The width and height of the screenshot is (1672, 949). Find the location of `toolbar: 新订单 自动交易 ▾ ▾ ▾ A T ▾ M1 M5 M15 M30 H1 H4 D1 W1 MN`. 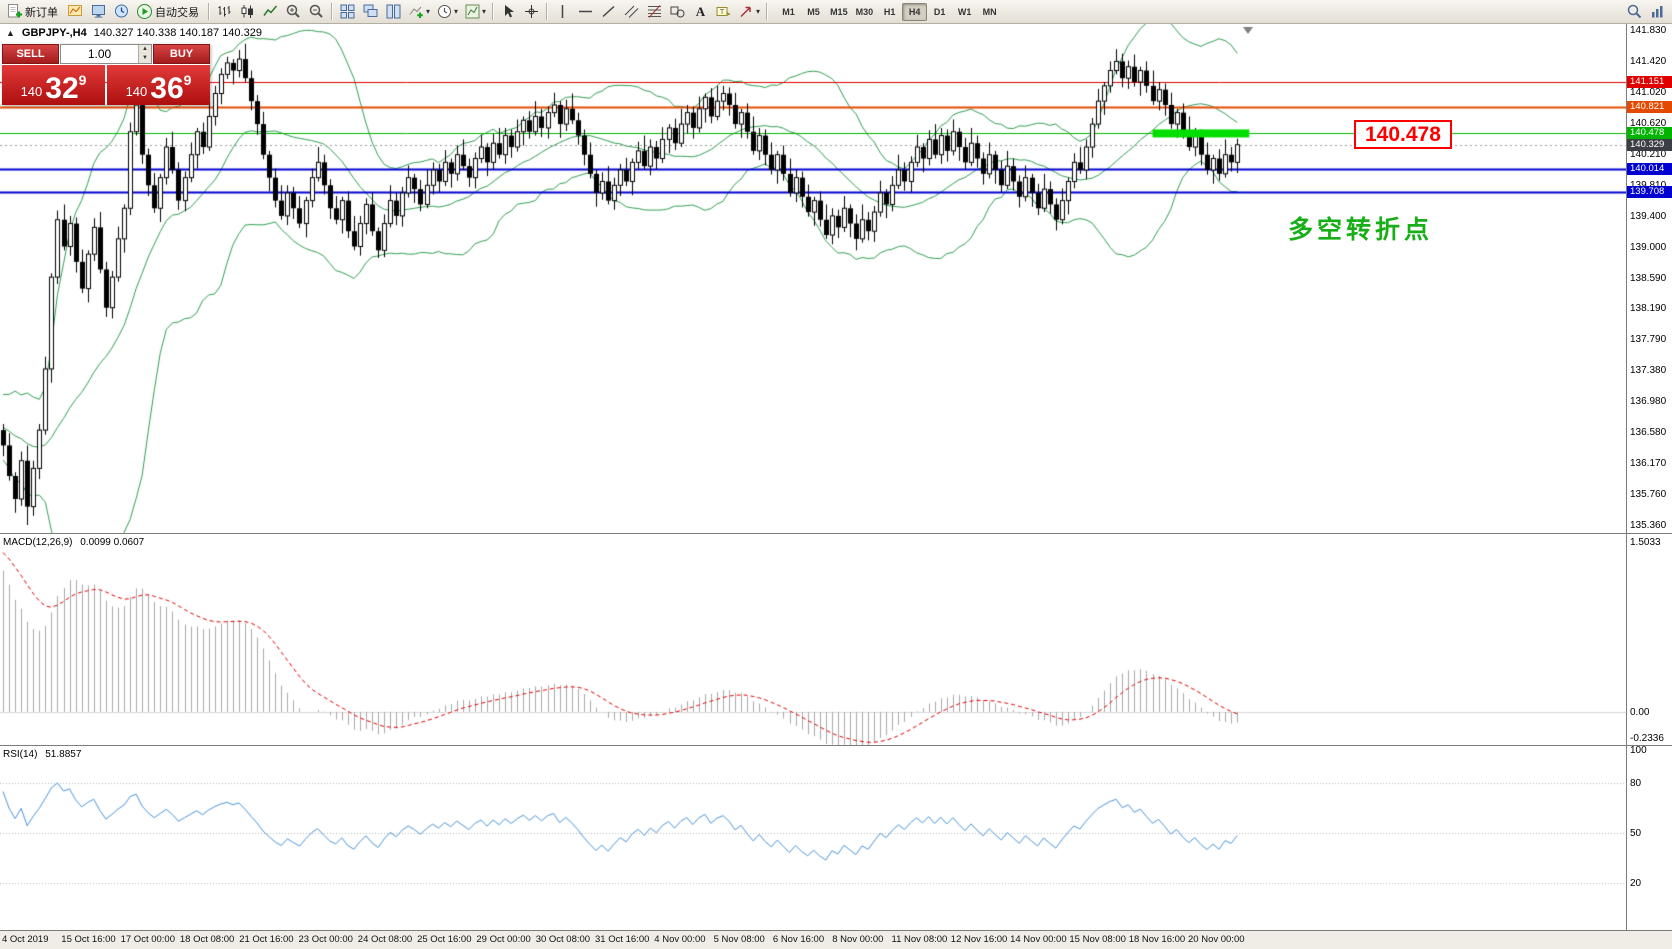

toolbar: 新订单 自动交易 ▾ ▾ ▾ A T ▾ M1 M5 M15 M30 H1 H4 D1 W1 MN is located at coordinates (836, 12).